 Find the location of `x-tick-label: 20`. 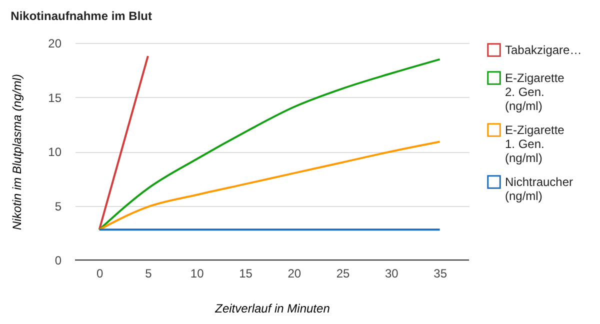

x-tick-label: 20 is located at coordinates (295, 273).